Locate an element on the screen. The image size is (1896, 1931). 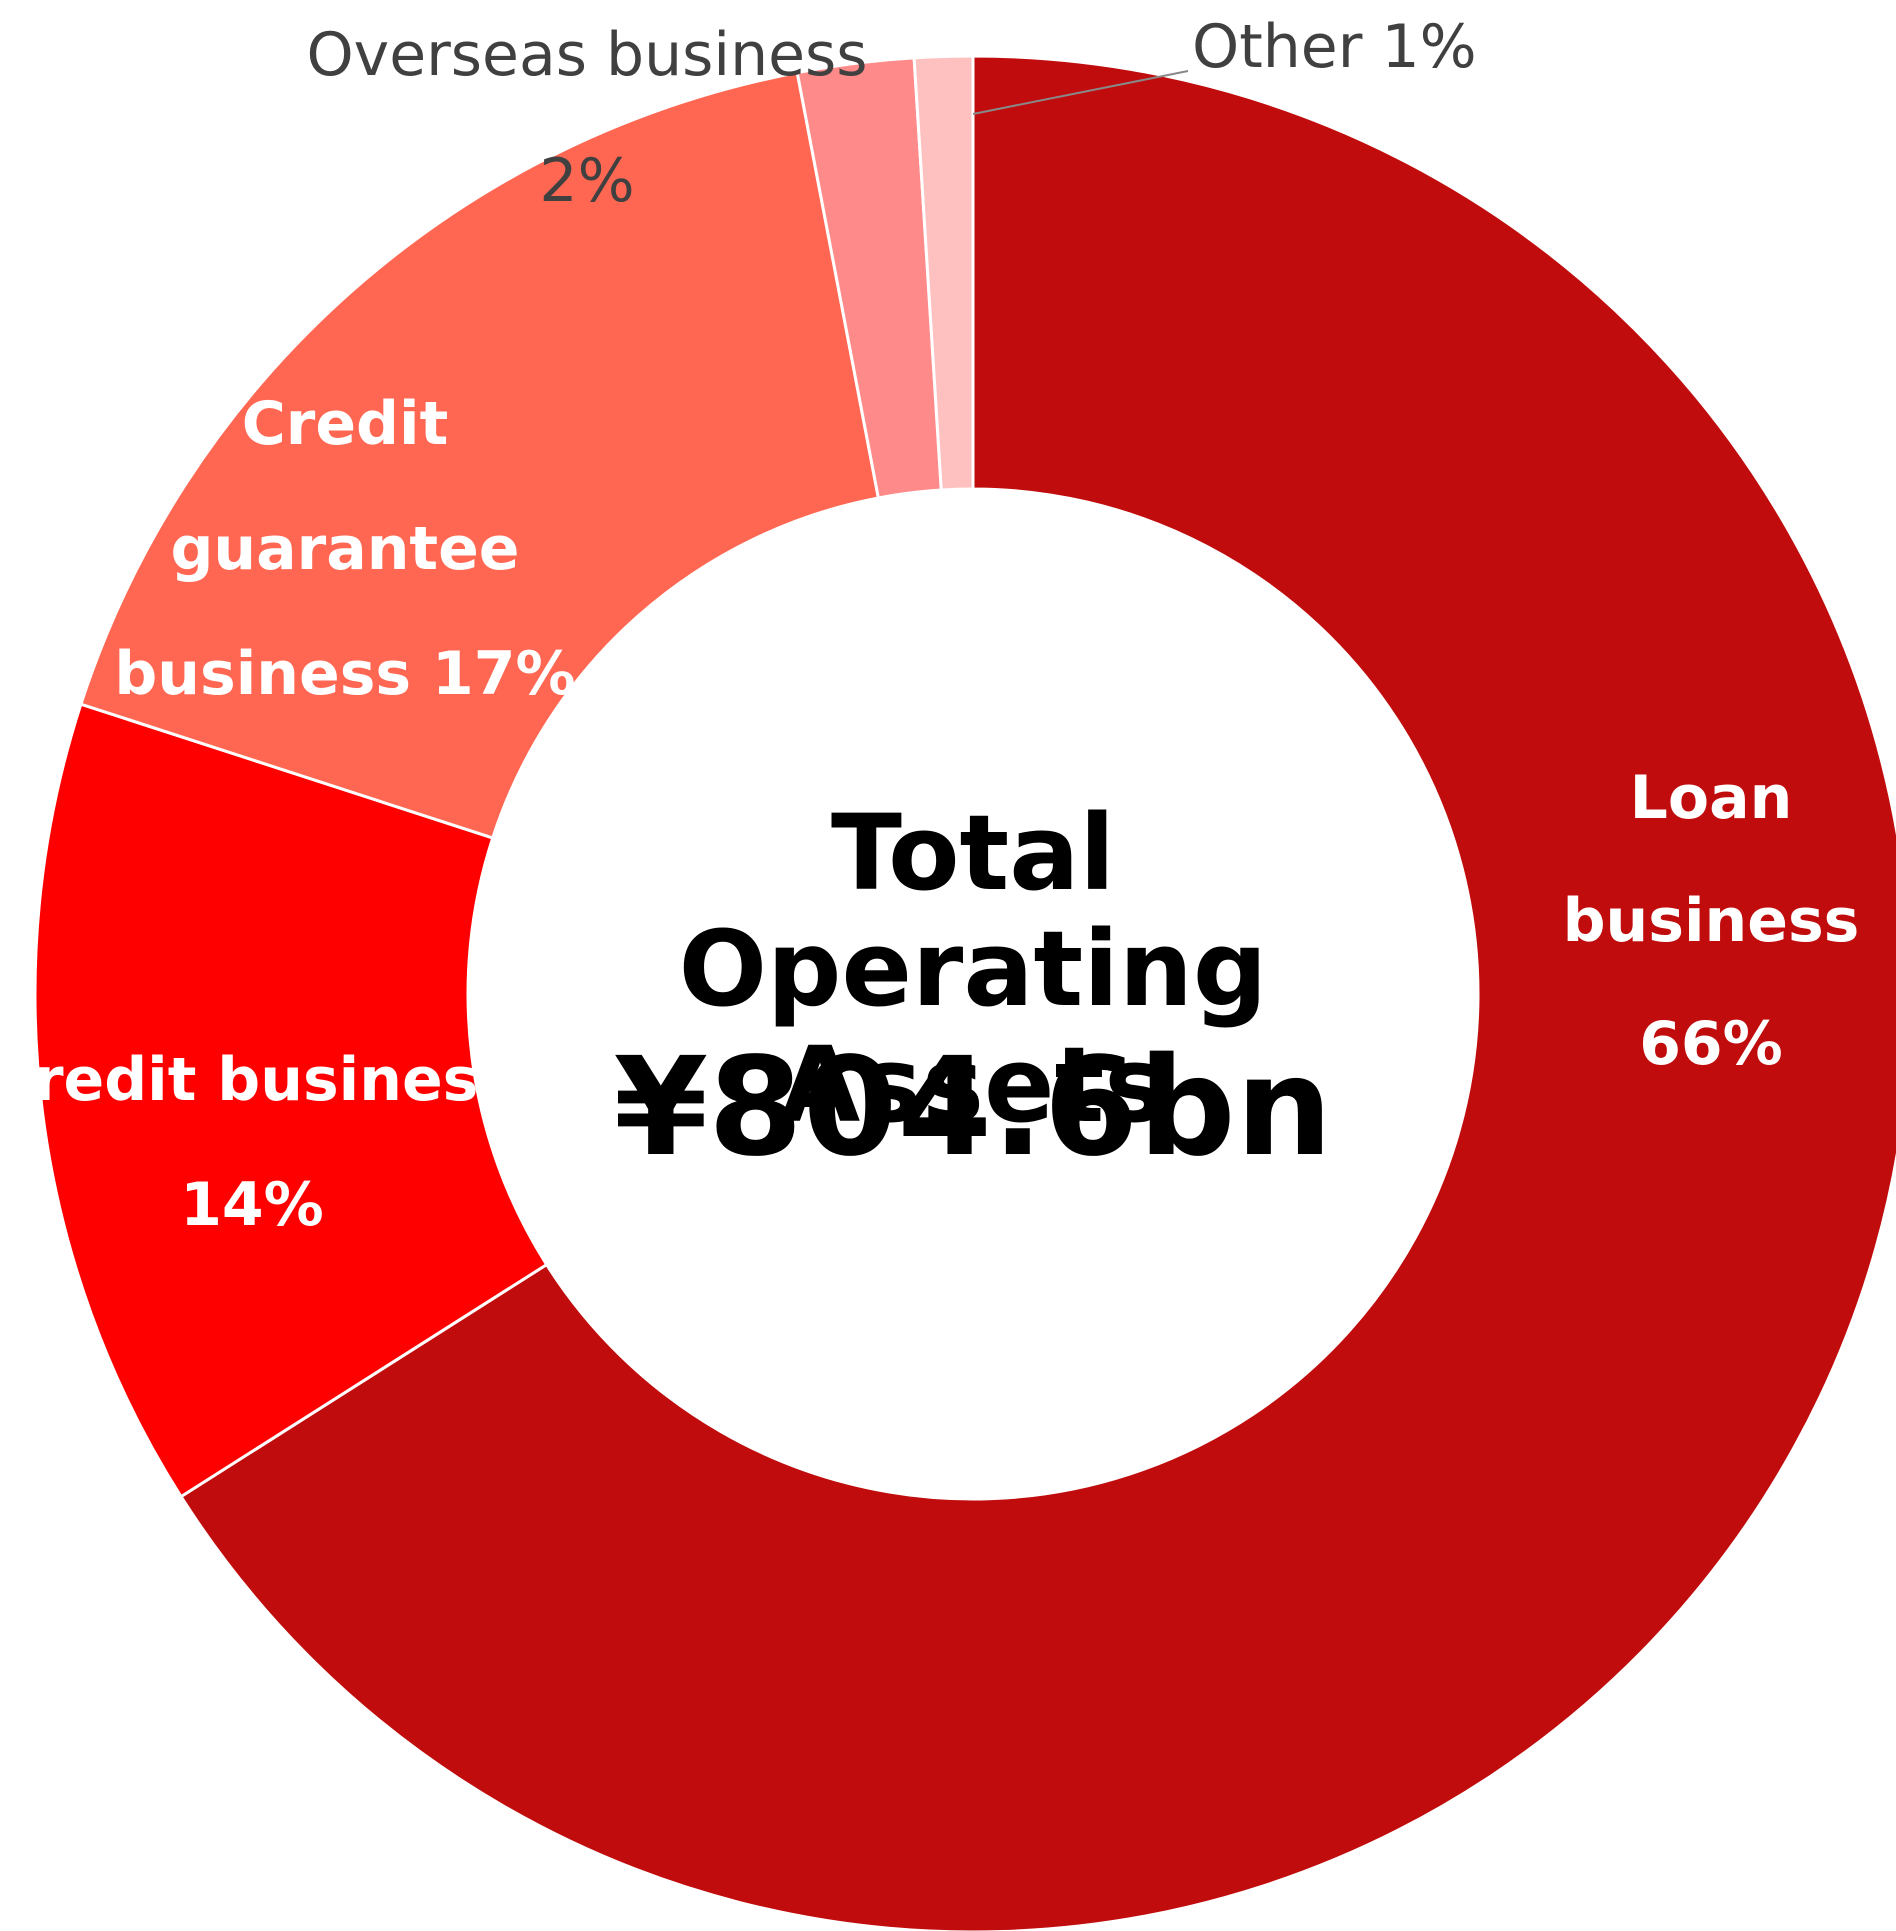
category-name: Overseas business is located at coordinates (587, 55).